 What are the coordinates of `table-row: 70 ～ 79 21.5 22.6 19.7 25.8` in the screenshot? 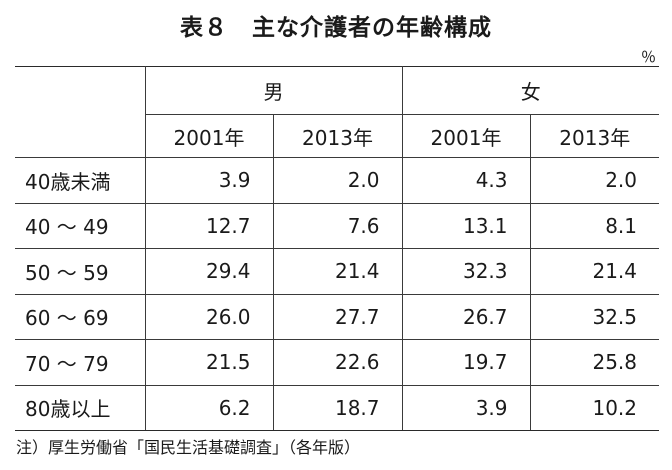 It's located at (337, 362).